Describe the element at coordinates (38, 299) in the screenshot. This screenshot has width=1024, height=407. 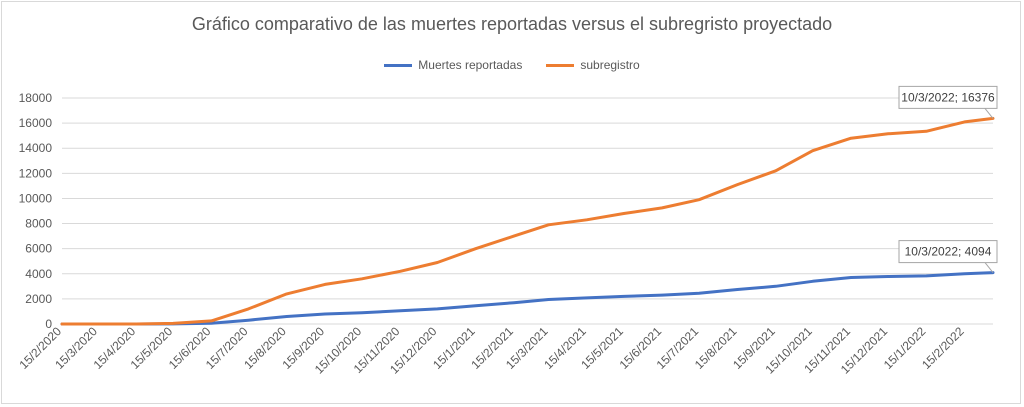
I see `y-tick-label-1: 2000` at that location.